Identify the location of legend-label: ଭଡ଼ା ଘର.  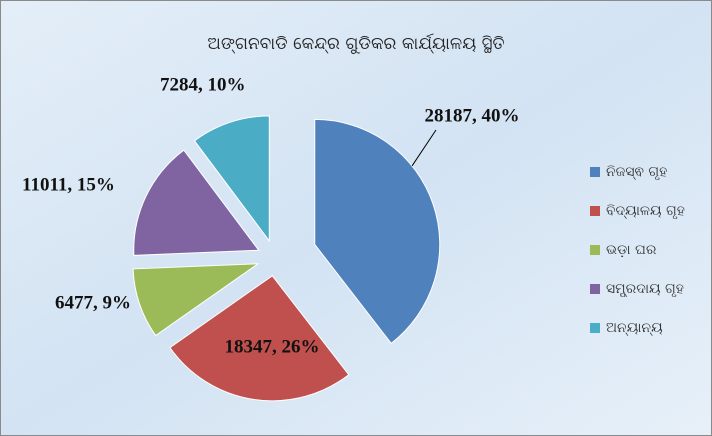
(631, 250).